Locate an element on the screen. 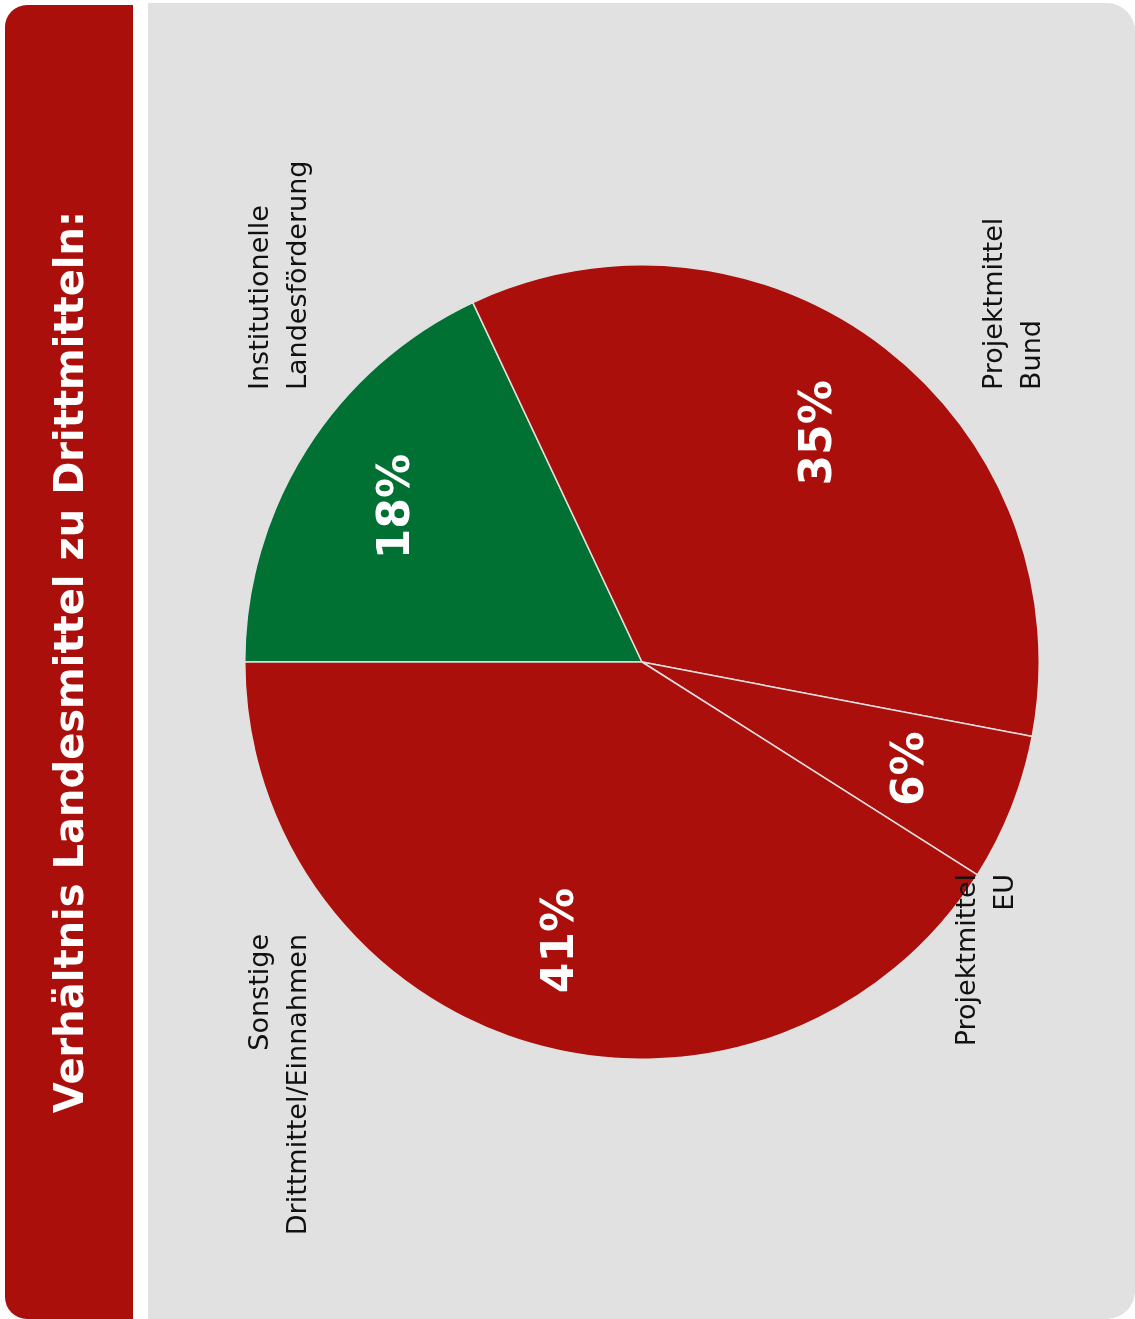 Image resolution: width=1135 pixels, height=1319 pixels. slice-label: Projektmittel Bund is located at coordinates (1012, 303).